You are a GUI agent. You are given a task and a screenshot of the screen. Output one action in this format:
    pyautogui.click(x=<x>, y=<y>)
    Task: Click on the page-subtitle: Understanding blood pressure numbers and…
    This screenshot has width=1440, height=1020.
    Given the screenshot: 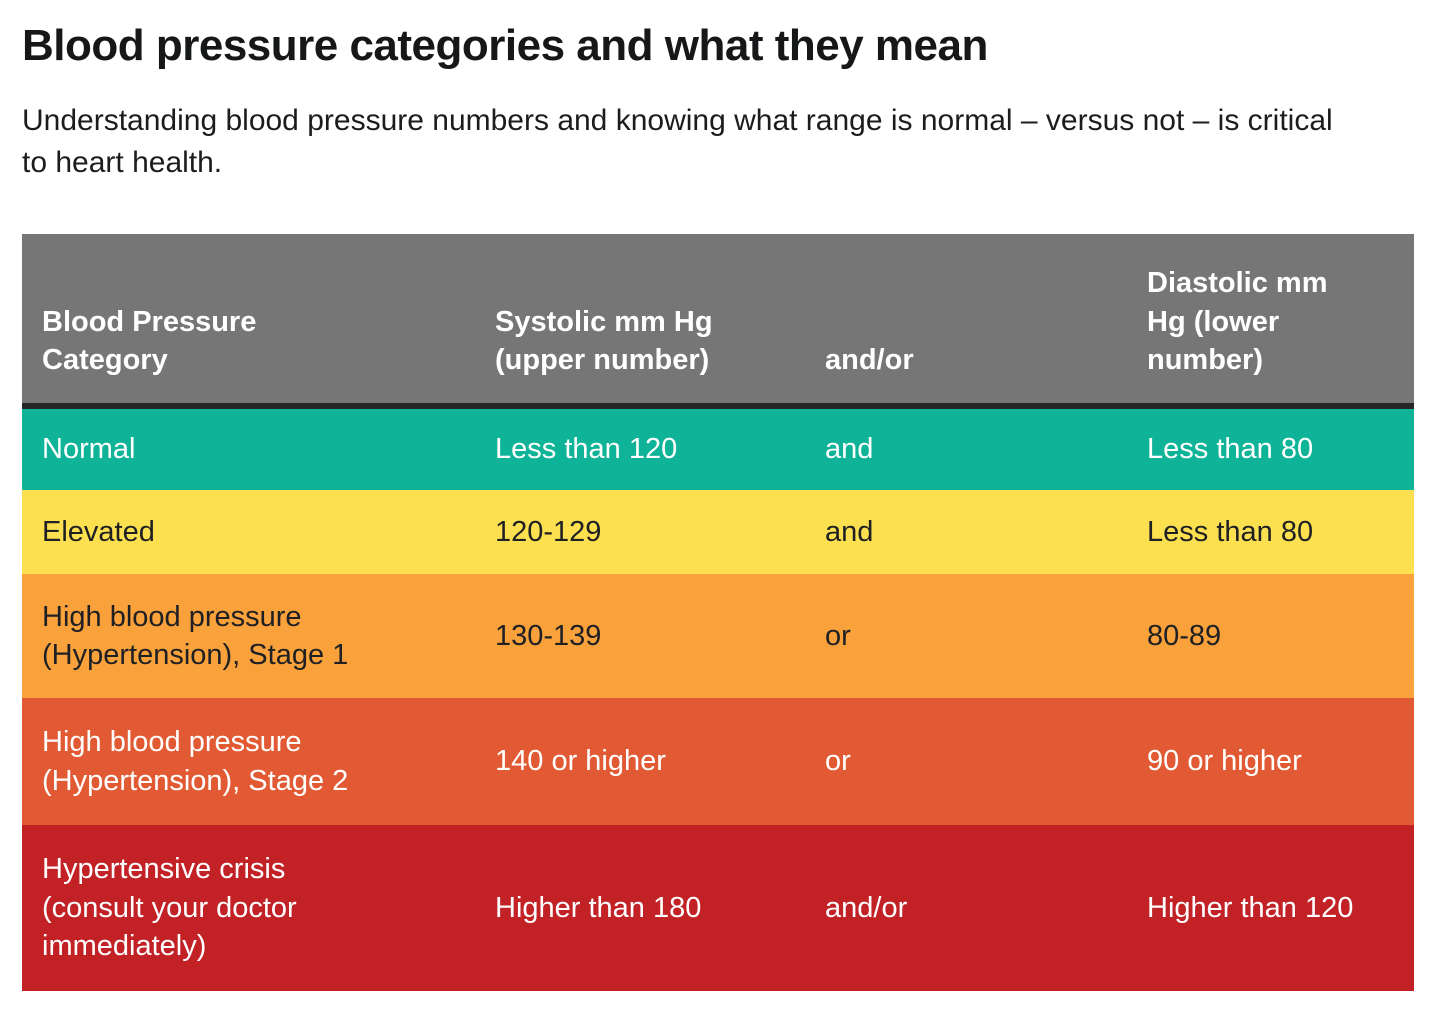 What is the action you would take?
    pyautogui.click(x=677, y=142)
    